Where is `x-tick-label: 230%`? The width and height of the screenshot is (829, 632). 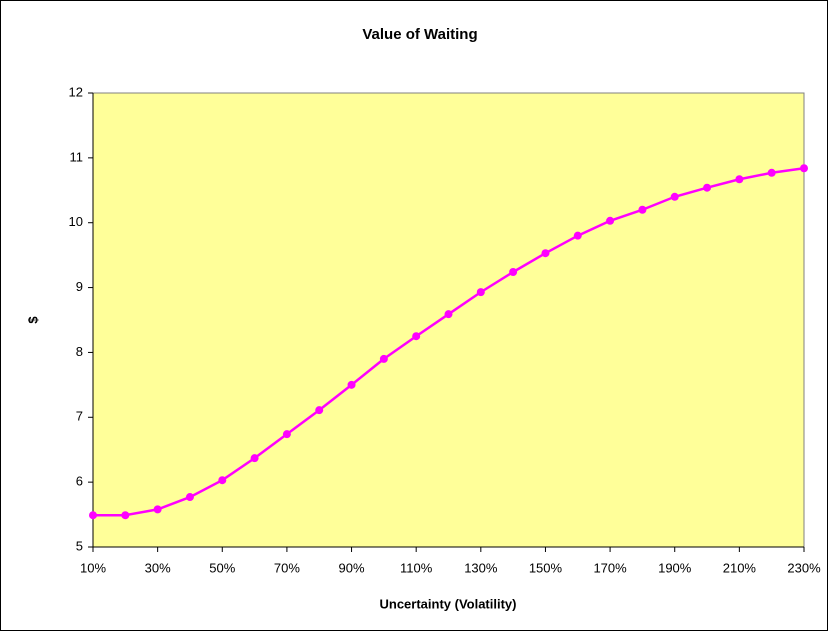
x-tick-label: 230% is located at coordinates (804, 567).